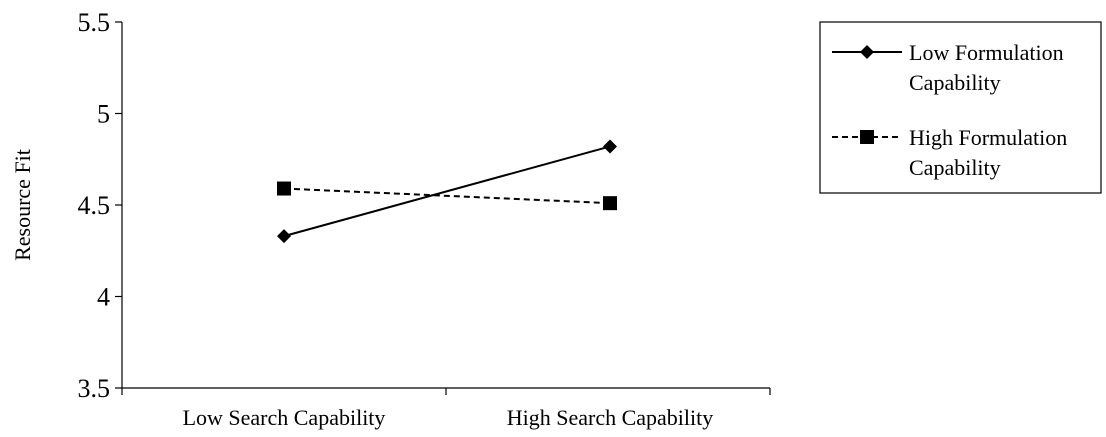 The width and height of the screenshot is (1106, 437). What do you see at coordinates (948, 67) in the screenshot?
I see `legend-item-1: Low Formulation Capability` at bounding box center [948, 67].